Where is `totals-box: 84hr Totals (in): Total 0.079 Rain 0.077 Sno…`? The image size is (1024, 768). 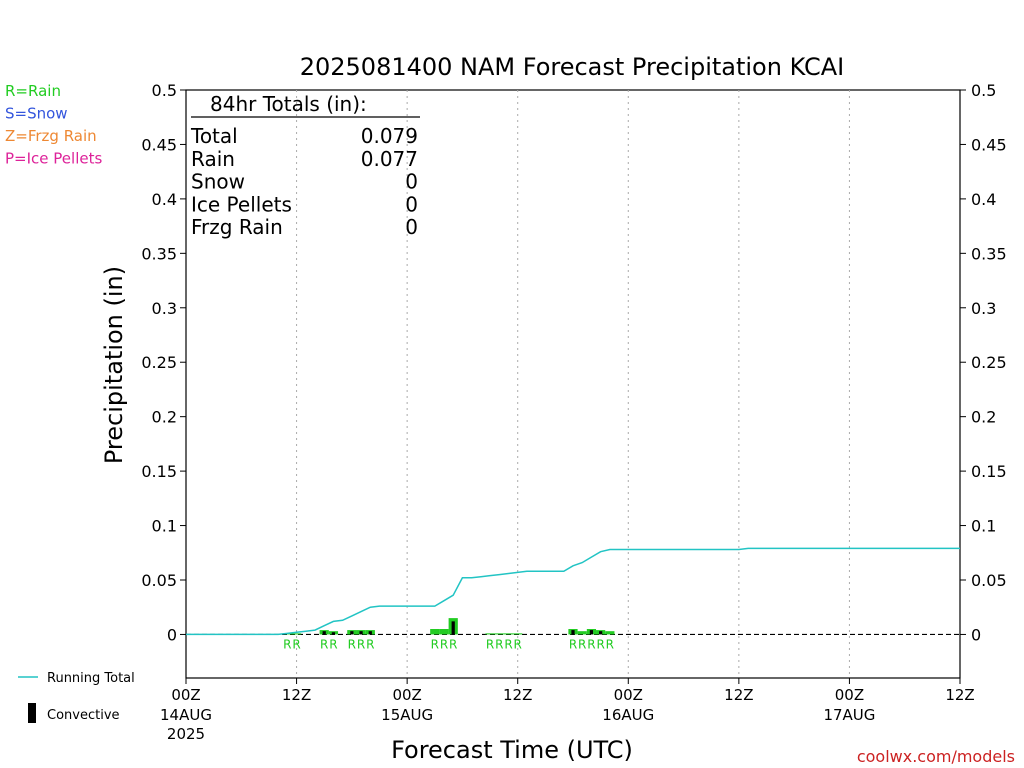
totals-box: 84hr Totals (in): Total 0.079 Rain 0.077 Sno… is located at coordinates (305, 165).